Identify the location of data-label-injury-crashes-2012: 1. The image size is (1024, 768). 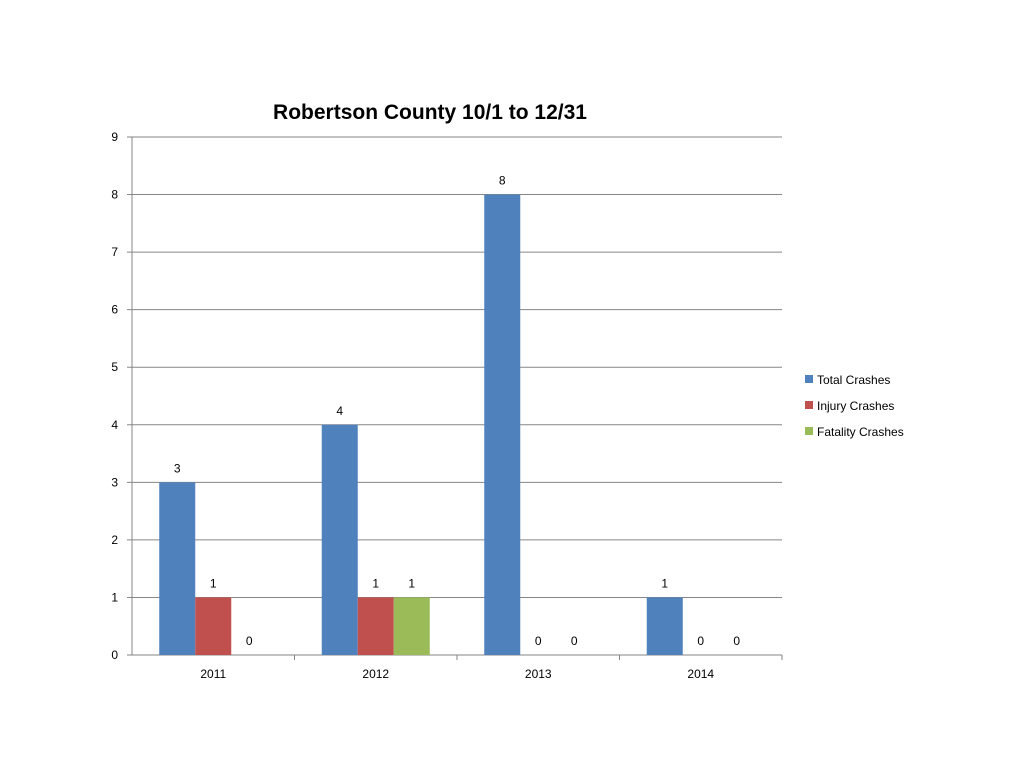
(375, 583).